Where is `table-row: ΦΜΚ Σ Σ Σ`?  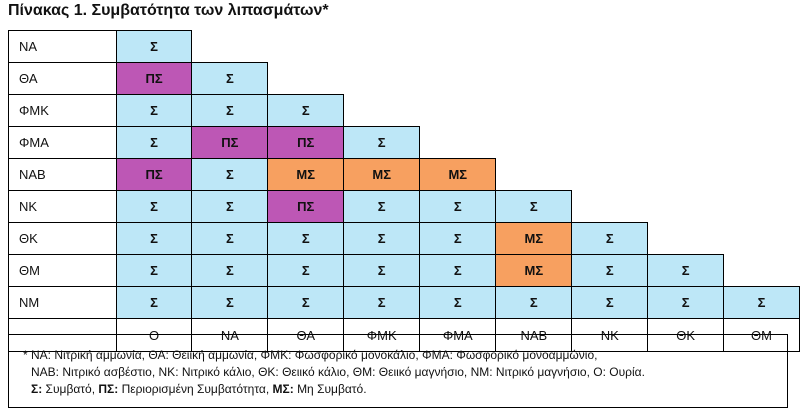 table-row: ΦΜΚ Σ Σ Σ is located at coordinates (404, 110).